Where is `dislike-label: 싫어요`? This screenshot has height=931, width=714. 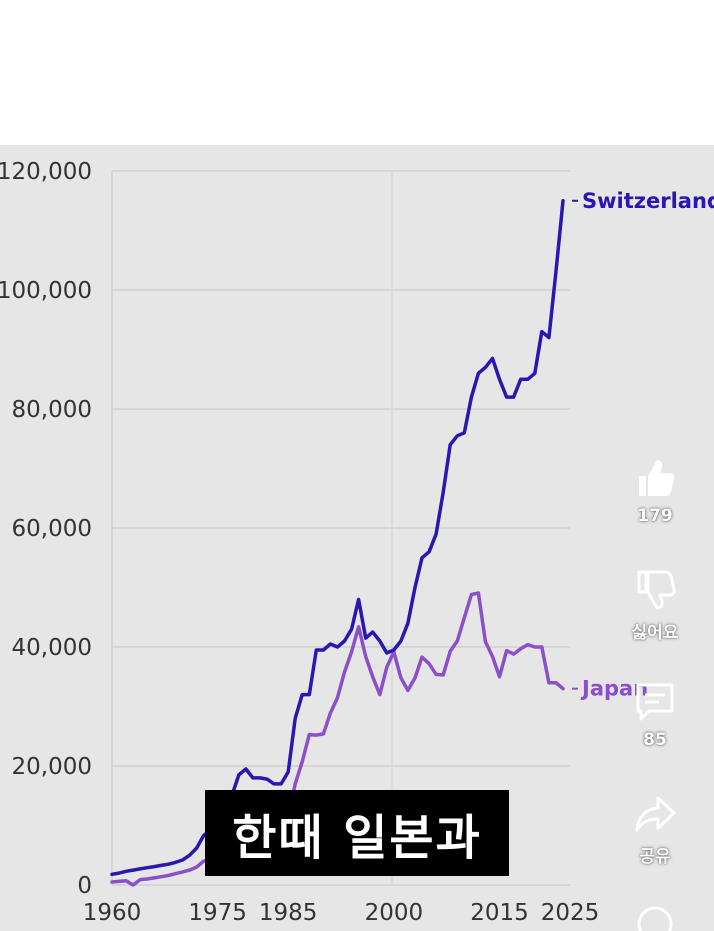 dislike-label: 싫어요 is located at coordinates (655, 633).